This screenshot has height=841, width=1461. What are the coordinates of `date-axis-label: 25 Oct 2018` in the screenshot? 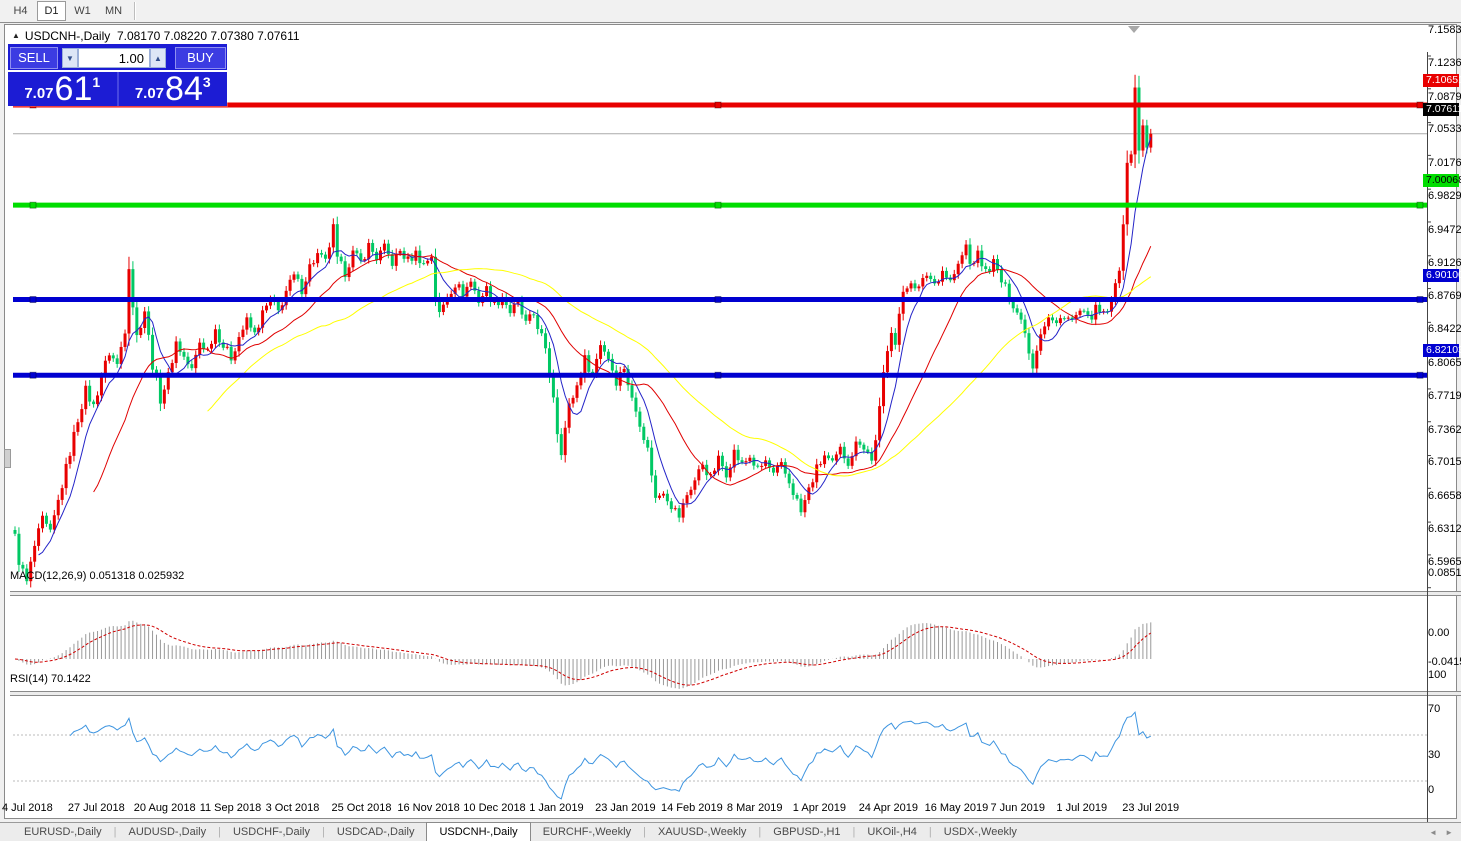 It's located at (361, 808).